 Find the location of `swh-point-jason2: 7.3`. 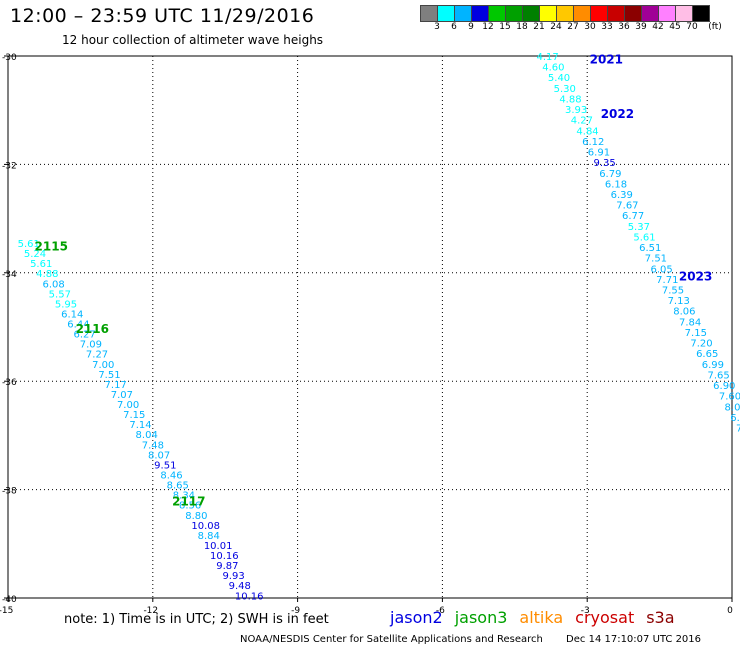

swh-point-jason2: 7.3 is located at coordinates (738, 428).